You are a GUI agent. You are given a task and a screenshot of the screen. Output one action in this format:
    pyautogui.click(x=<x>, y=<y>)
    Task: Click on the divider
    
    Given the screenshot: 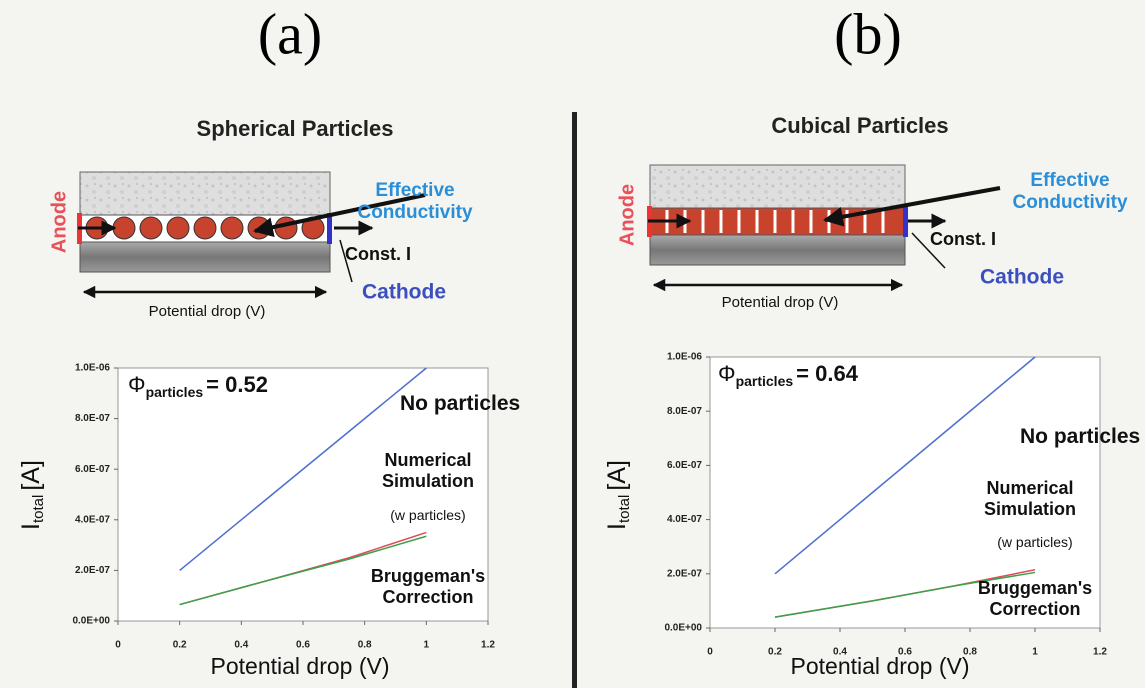 What is the action you would take?
    pyautogui.click(x=574, y=400)
    